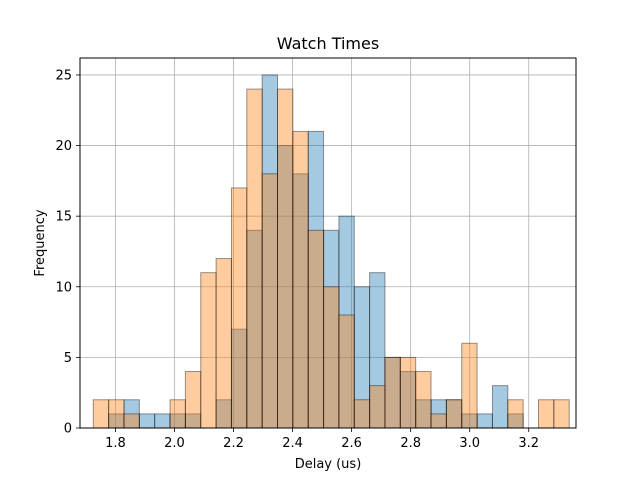 This screenshot has width=640, height=480. I want to click on x-tick-label: 3.2, so click(528, 443).